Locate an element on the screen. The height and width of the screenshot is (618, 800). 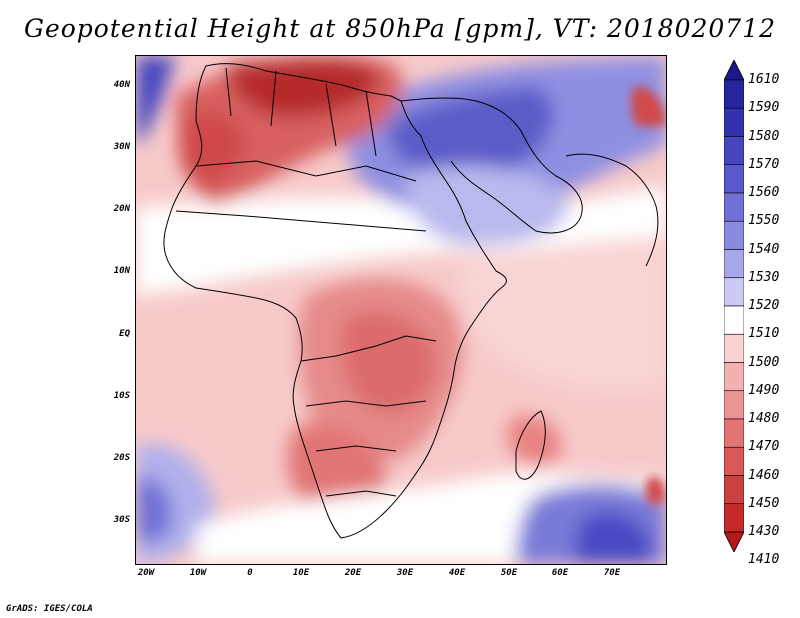
colorbar-label: 1470 is located at coordinates (764, 447).